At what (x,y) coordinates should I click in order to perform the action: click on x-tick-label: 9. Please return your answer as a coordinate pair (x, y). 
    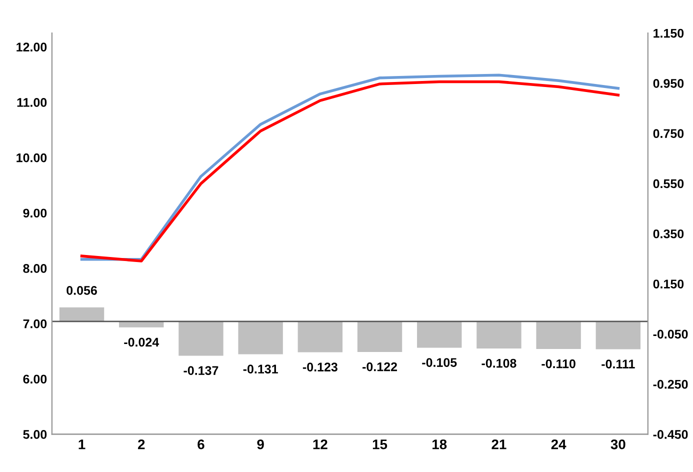
    Looking at the image, I should click on (260, 444).